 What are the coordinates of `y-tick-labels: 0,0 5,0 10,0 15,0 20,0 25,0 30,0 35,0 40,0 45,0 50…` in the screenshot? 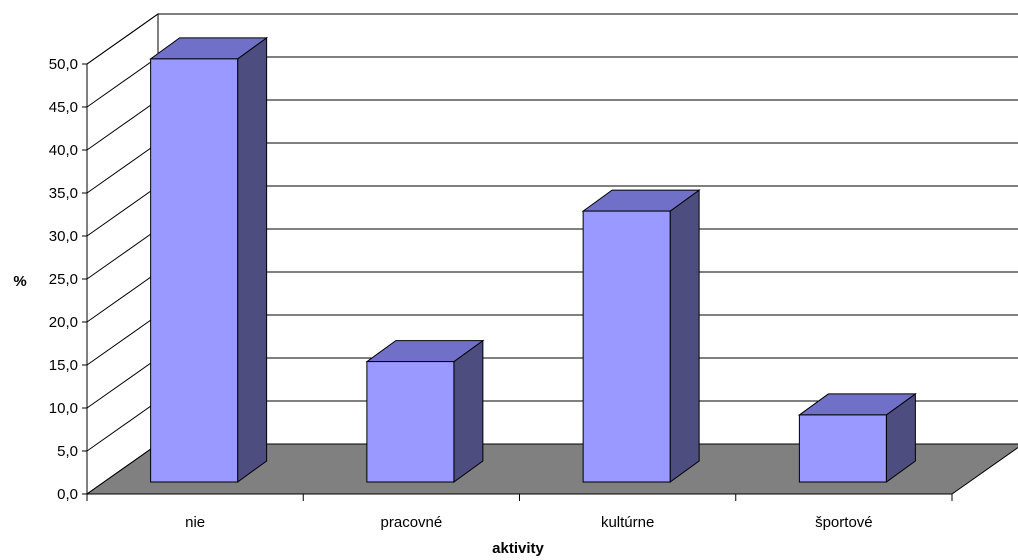 It's located at (63, 279).